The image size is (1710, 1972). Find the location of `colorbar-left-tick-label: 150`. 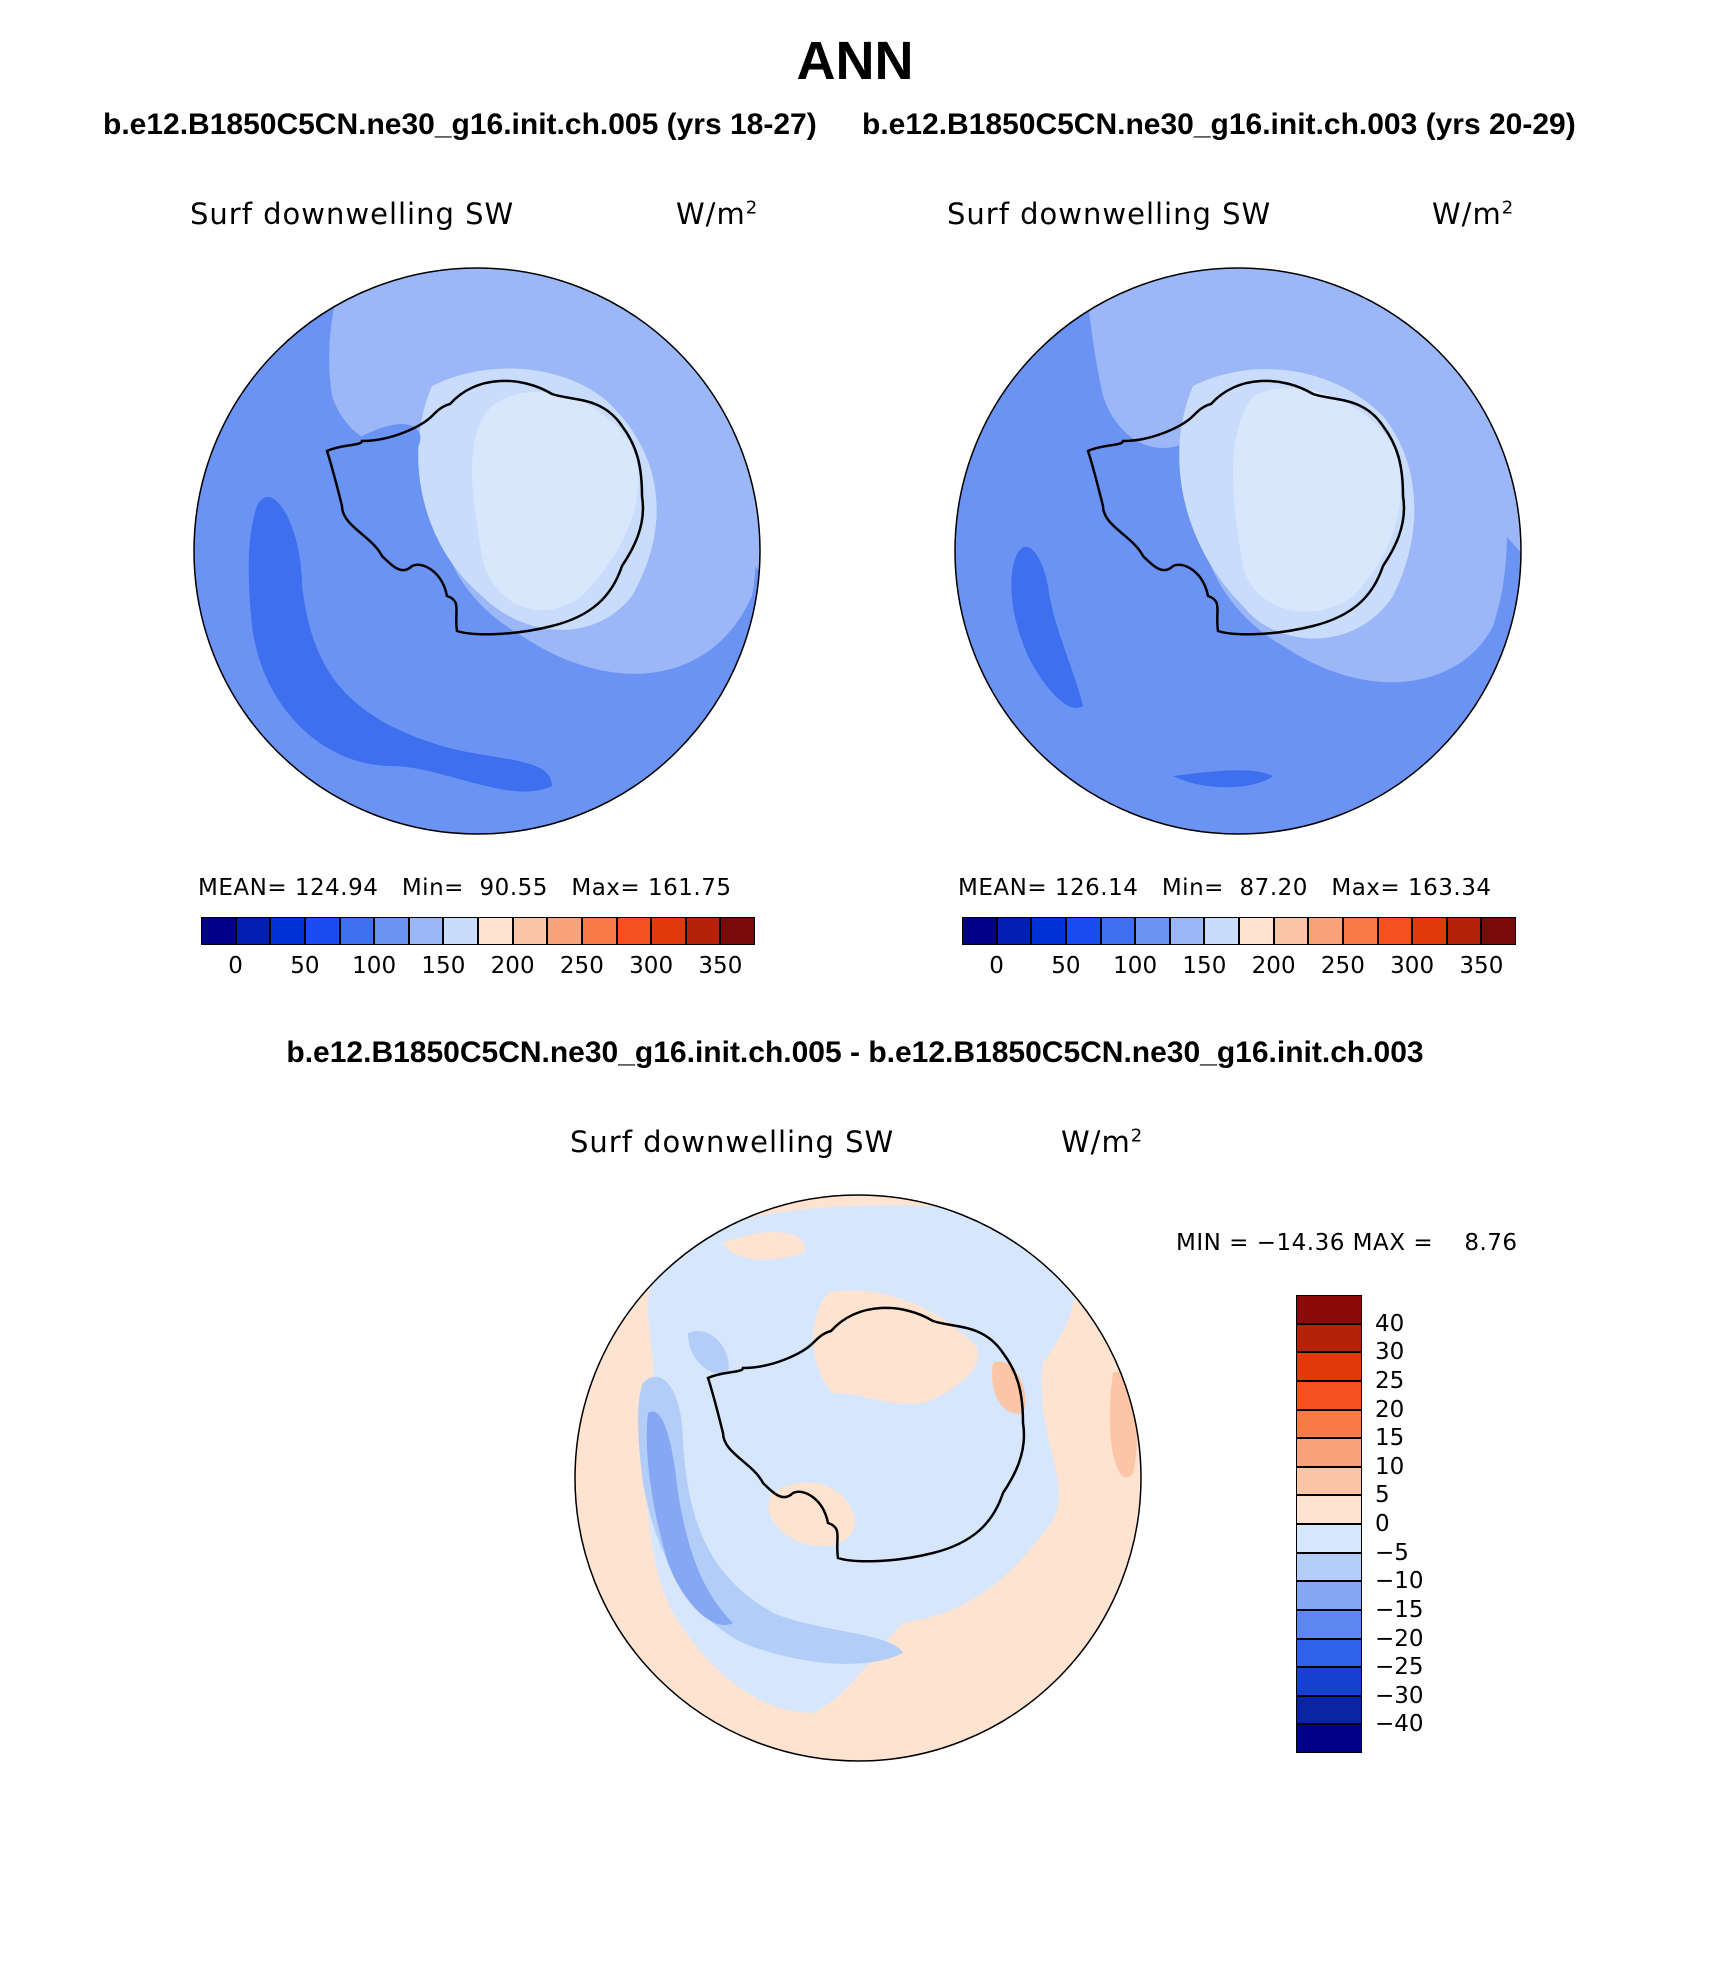

colorbar-left-tick-label: 150 is located at coordinates (443, 966).